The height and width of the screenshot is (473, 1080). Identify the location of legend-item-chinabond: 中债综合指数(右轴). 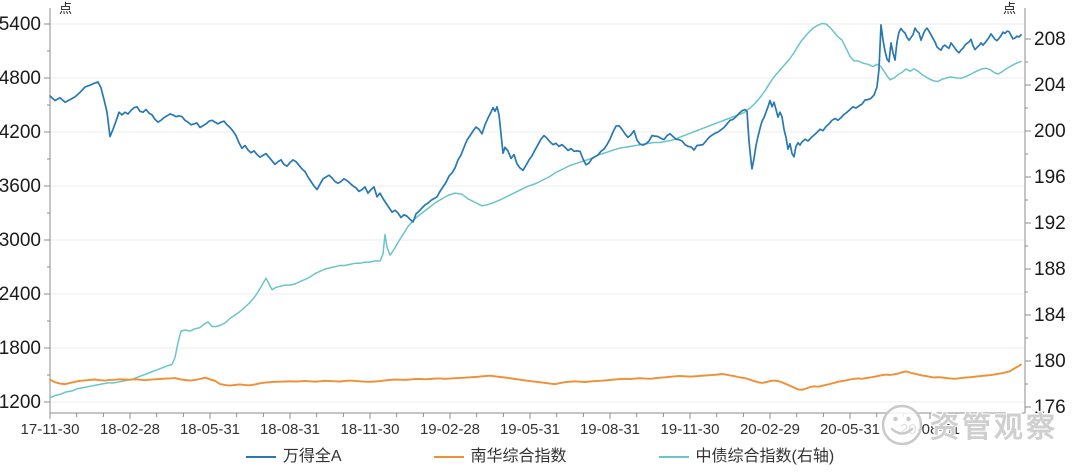
(746, 456).